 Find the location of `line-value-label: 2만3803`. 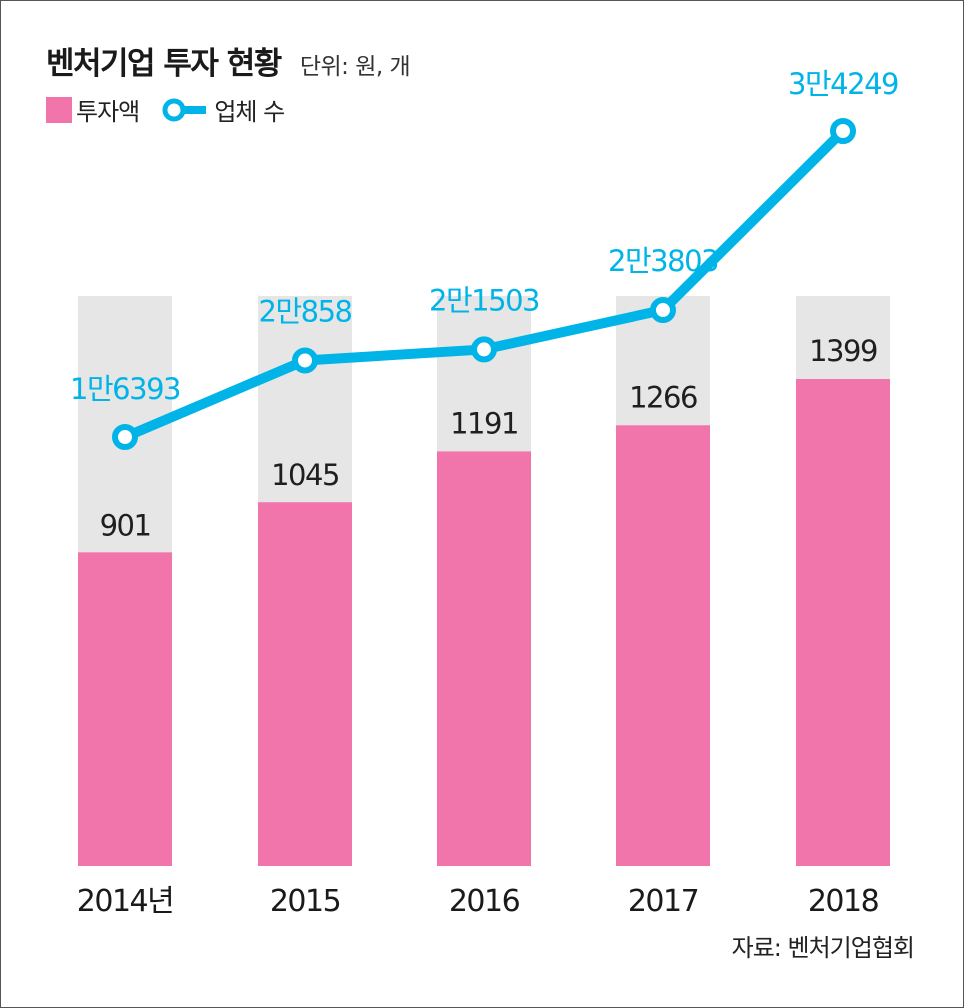

line-value-label: 2만3803 is located at coordinates (663, 261).